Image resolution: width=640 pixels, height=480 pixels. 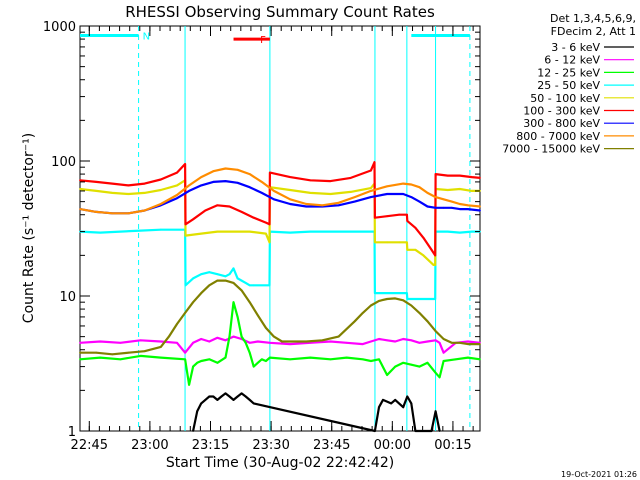 I want to click on legend-label-7: 800 - 7000 keV, so click(x=558, y=136).